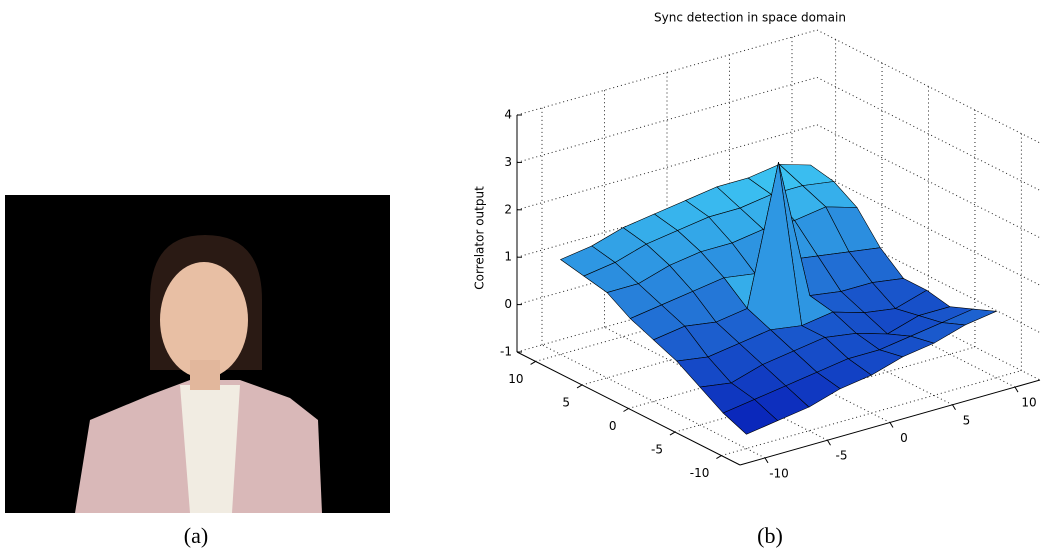  I want to click on x-tick-label: 0, so click(904, 438).